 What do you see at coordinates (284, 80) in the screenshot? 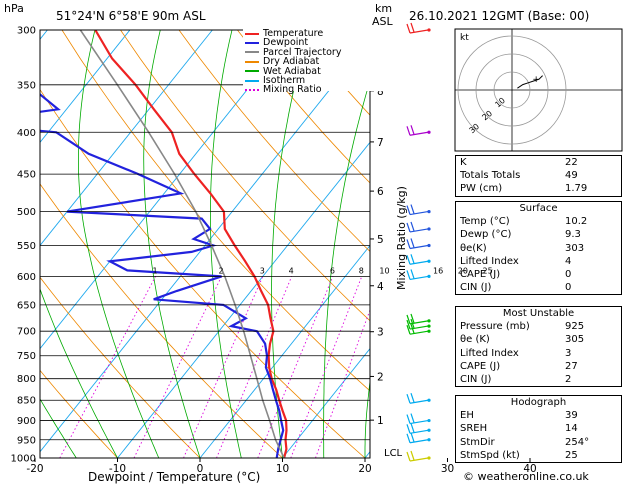
I see `legend-label: Isotherm` at bounding box center [284, 80].